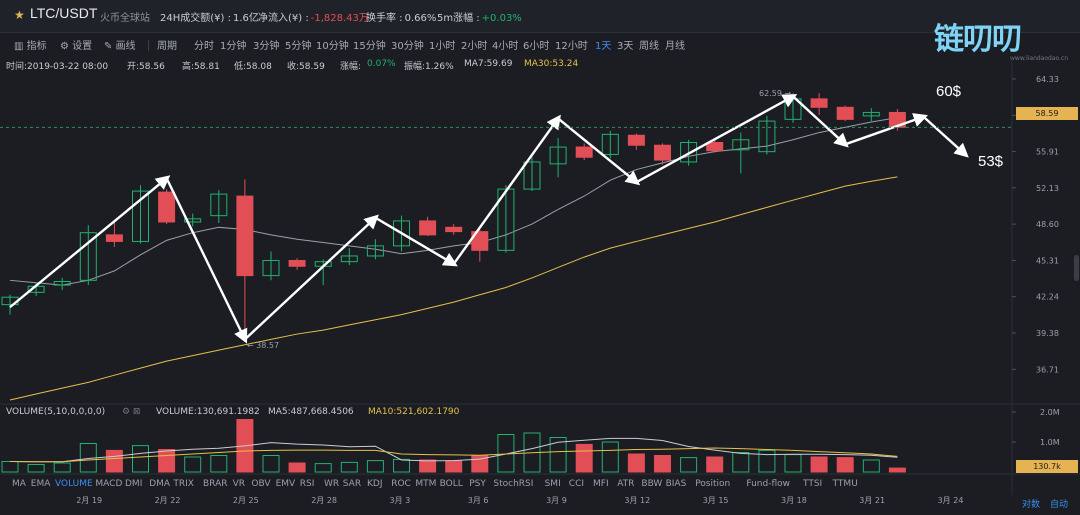 The height and width of the screenshot is (515, 1080). What do you see at coordinates (1047, 260) in the screenshot?
I see `price-tick-label: 45.31` at bounding box center [1047, 260].